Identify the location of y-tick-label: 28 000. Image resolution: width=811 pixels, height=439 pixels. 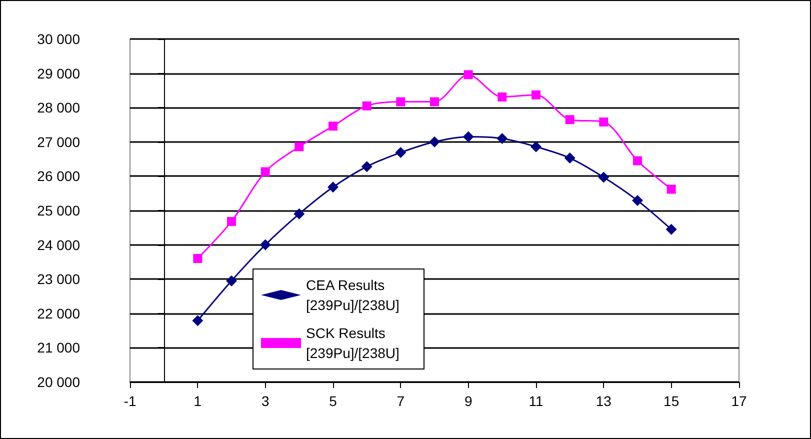
(58, 108).